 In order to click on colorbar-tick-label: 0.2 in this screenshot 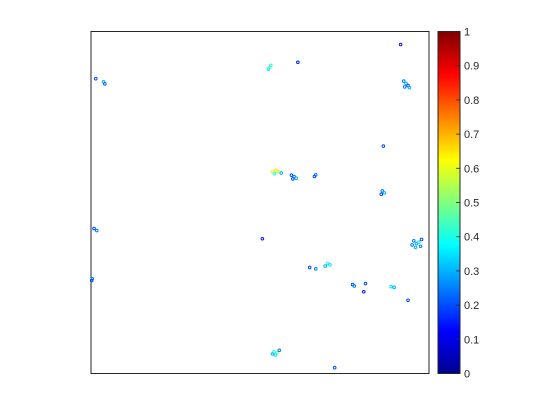, I will do `click(471, 306)`.